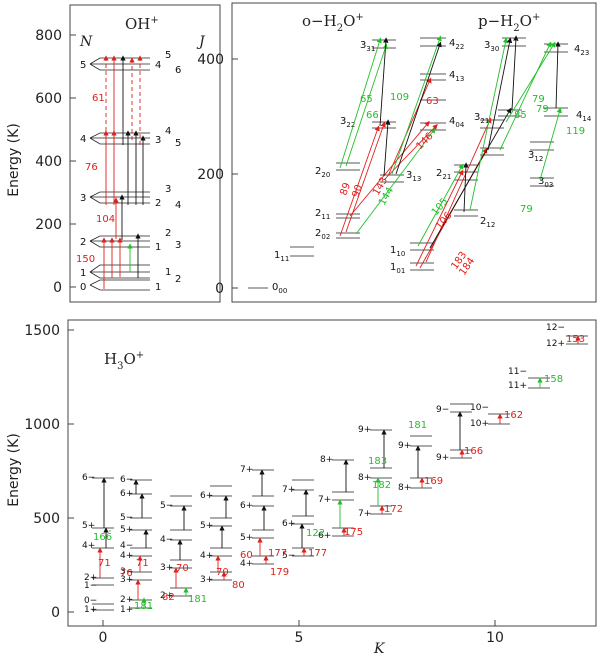 This screenshot has width=600, height=656. I want to click on svg-text: 153, so click(575, 339).